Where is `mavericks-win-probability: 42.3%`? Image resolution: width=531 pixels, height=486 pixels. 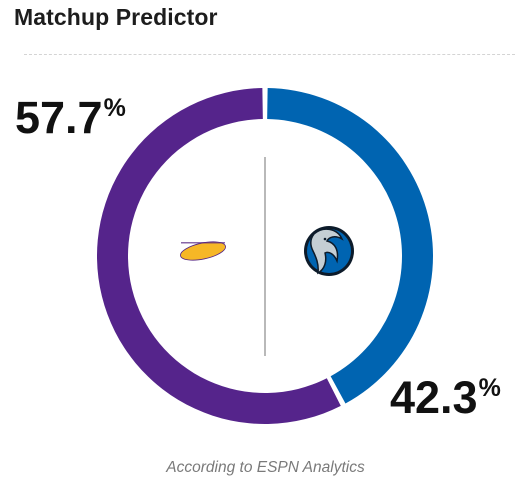 mavericks-win-probability: 42.3% is located at coordinates (445, 397).